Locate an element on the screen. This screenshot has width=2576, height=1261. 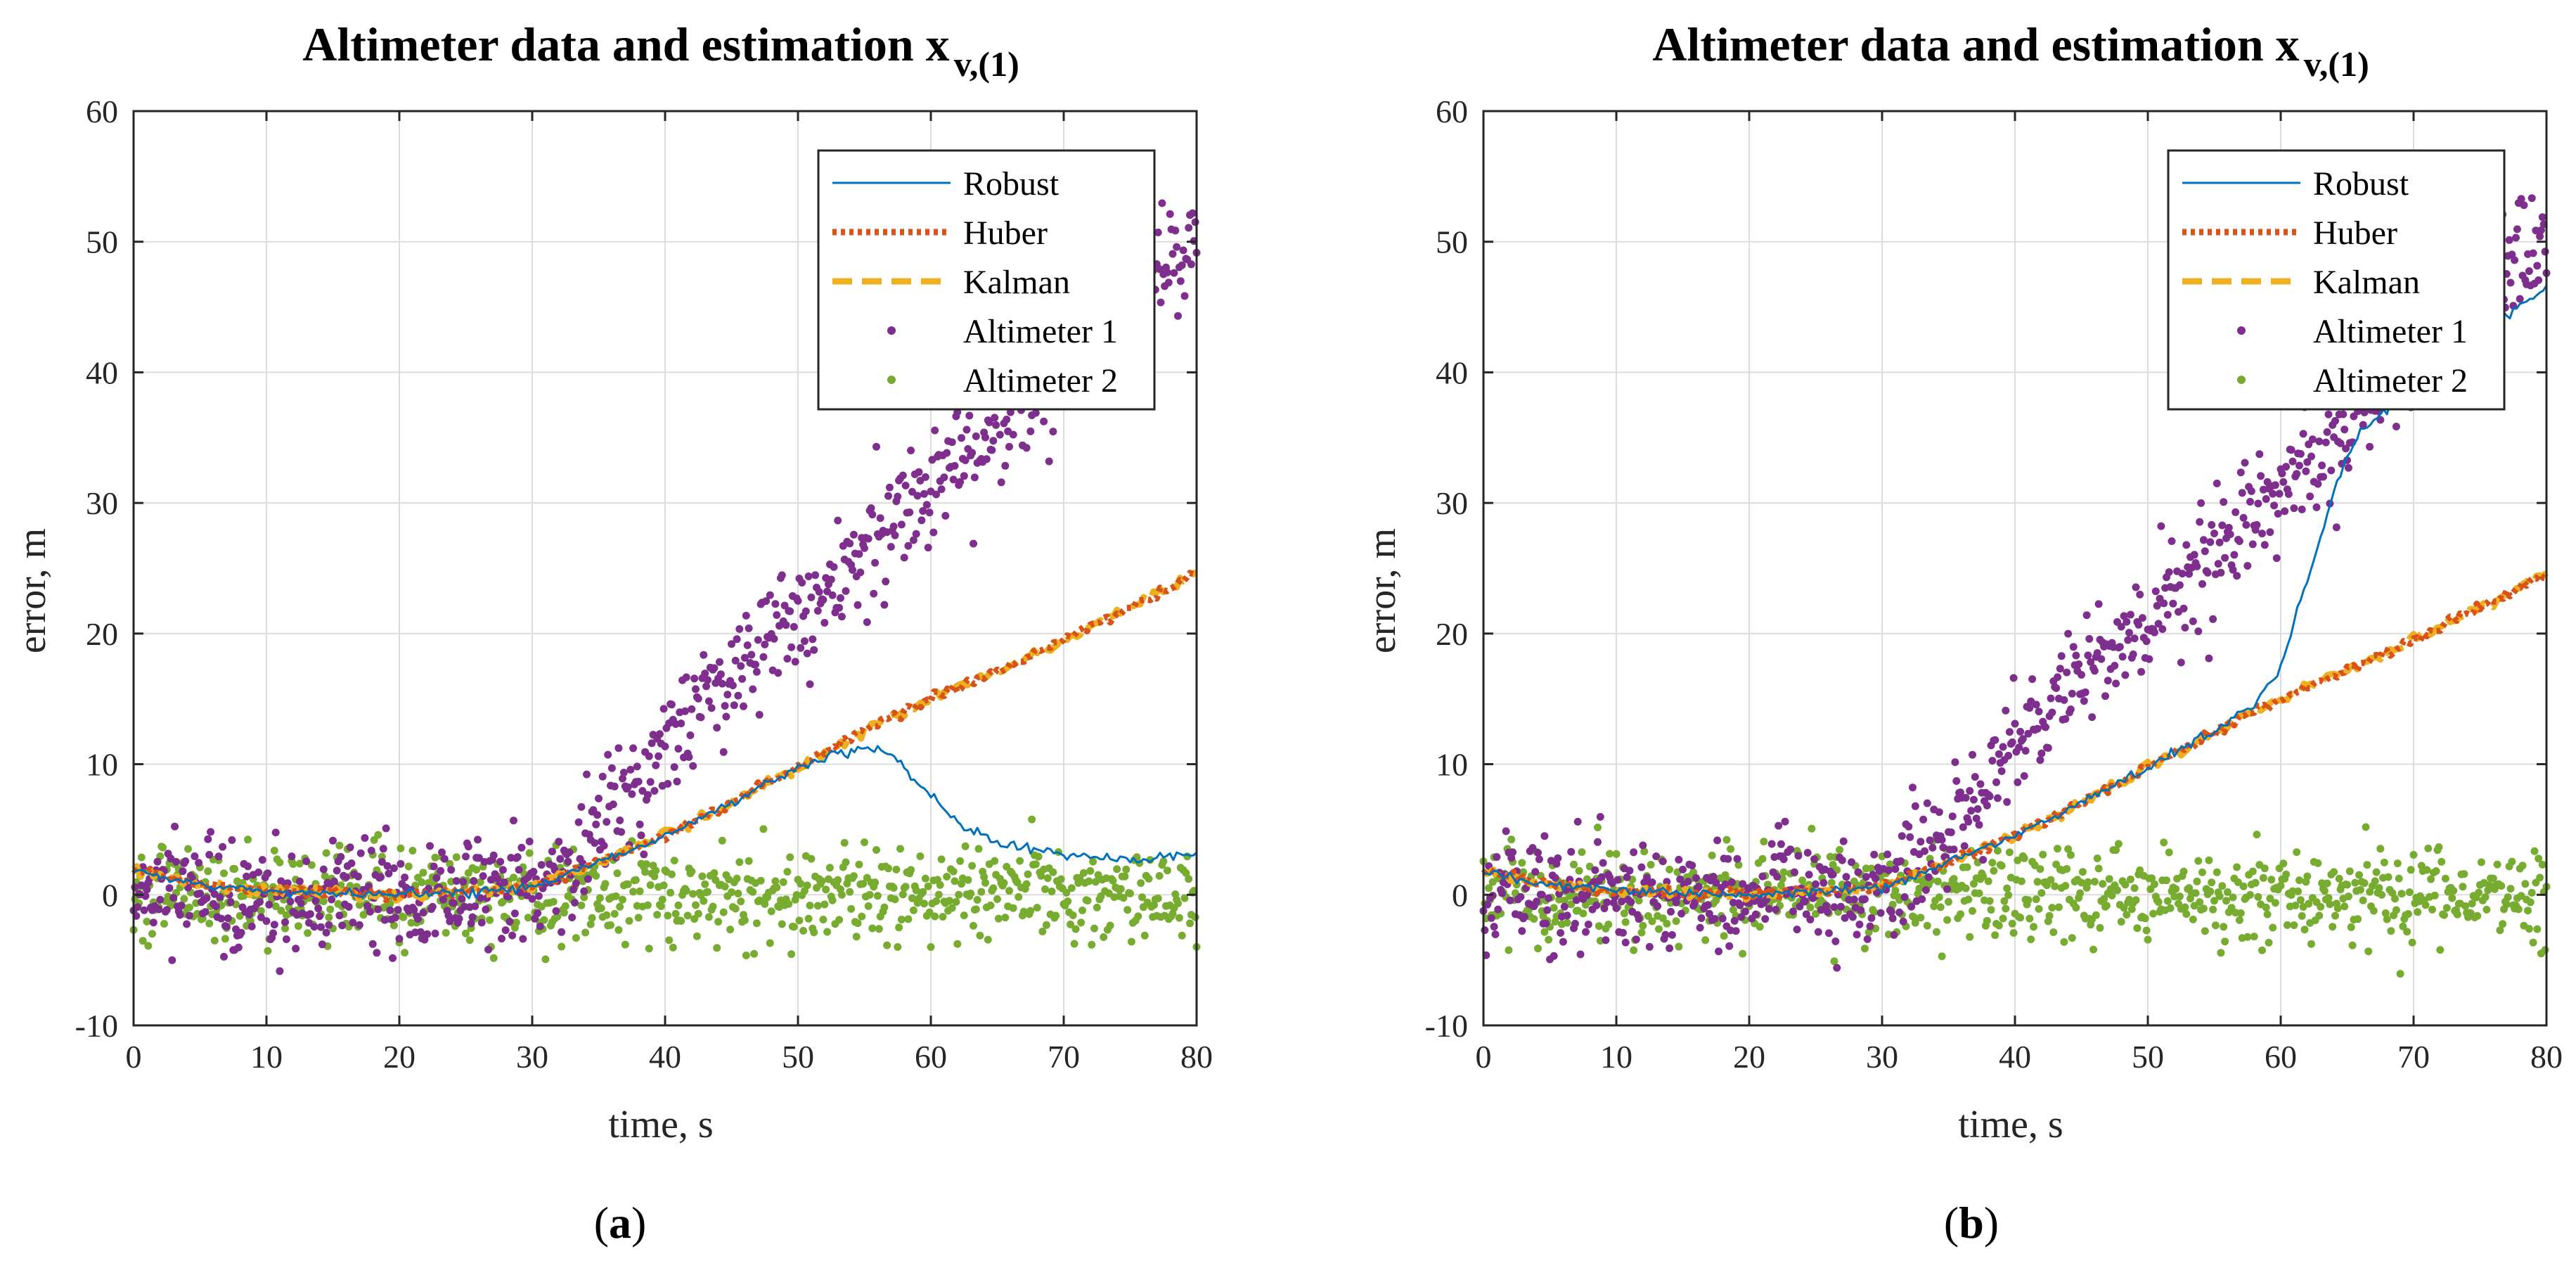
y-tick-label: 60 is located at coordinates (102, 111).